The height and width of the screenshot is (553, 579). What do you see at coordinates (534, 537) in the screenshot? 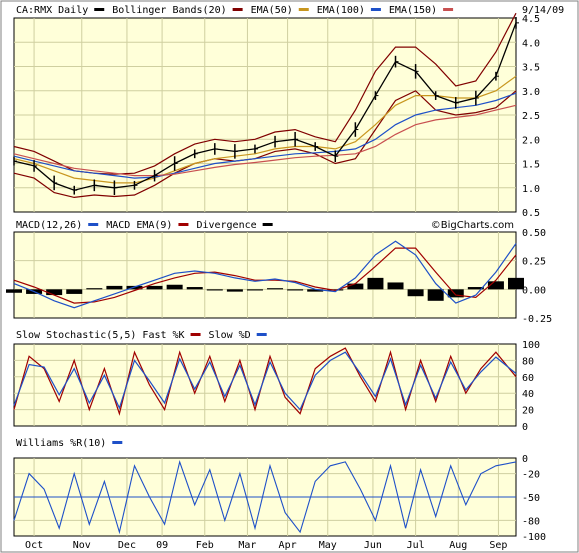
I see `williams-ytick-label: -100` at bounding box center [534, 537].